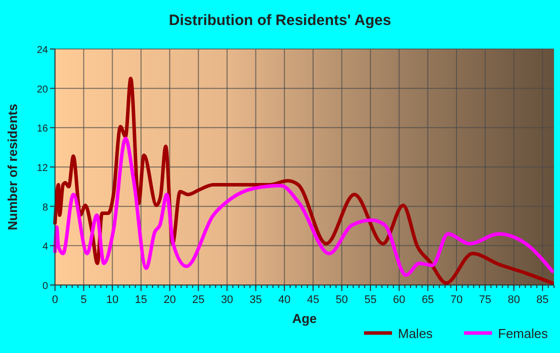 Image resolution: width=560 pixels, height=353 pixels. Describe the element at coordinates (523, 333) in the screenshot. I see `legend-label: Females` at that location.